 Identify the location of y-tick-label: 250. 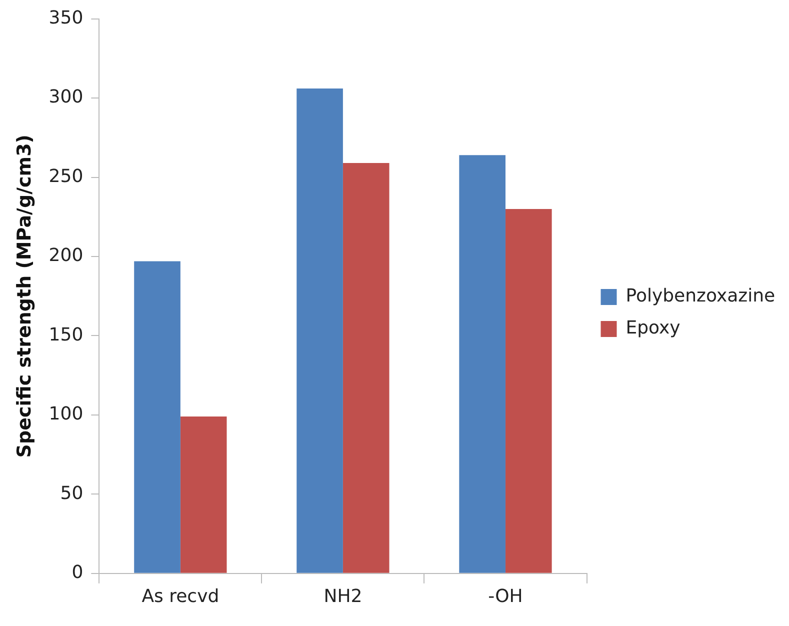
(66, 176).